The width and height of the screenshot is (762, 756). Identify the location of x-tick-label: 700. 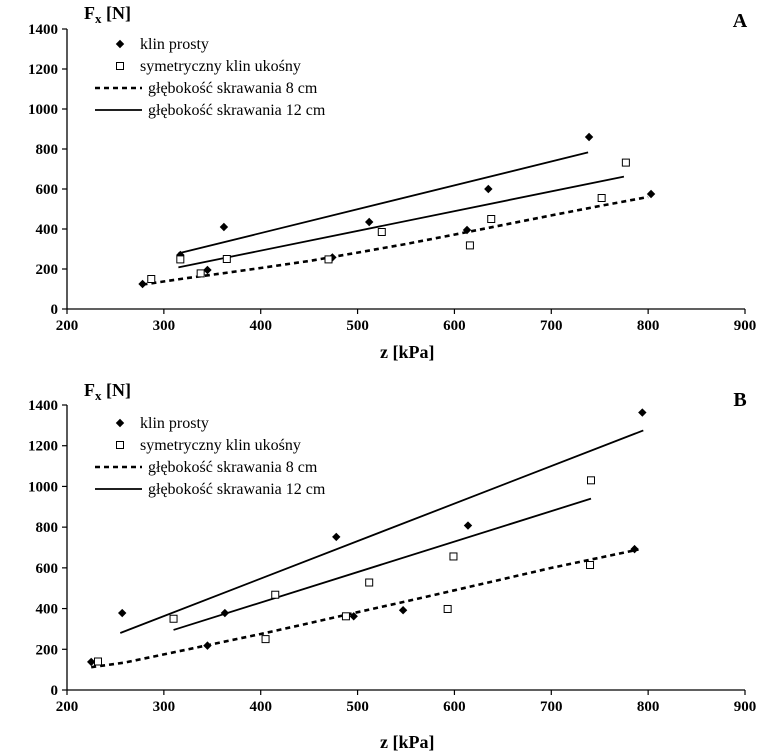
(551, 326).